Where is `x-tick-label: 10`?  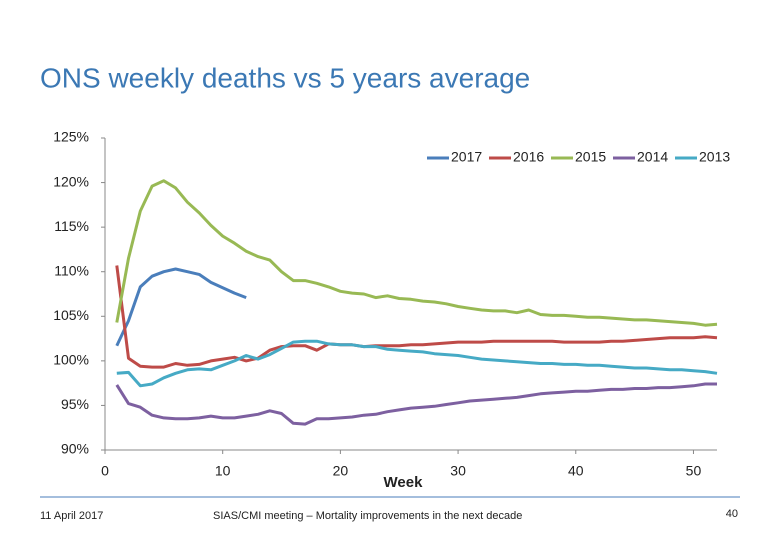 x-tick-label: 10 is located at coordinates (223, 471).